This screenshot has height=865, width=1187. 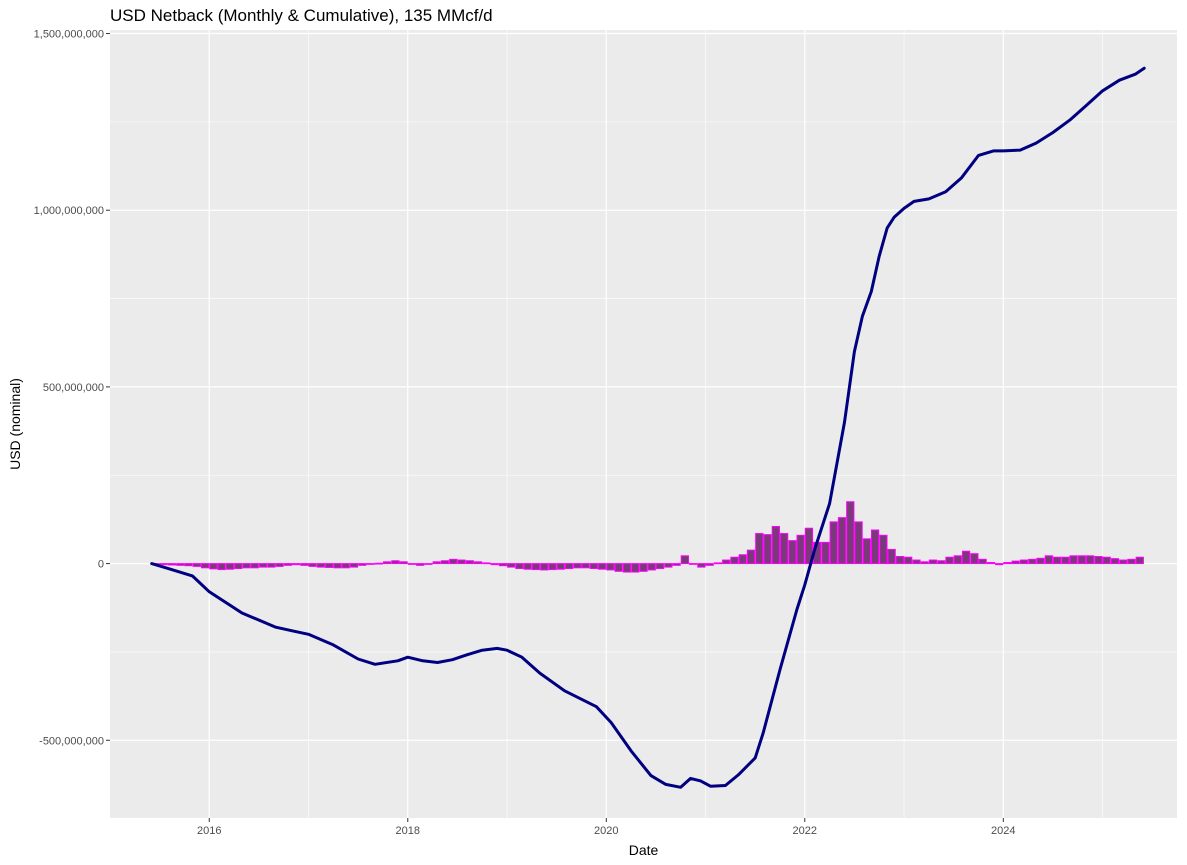 I want to click on x-tick-label: 2018, so click(x=408, y=831).